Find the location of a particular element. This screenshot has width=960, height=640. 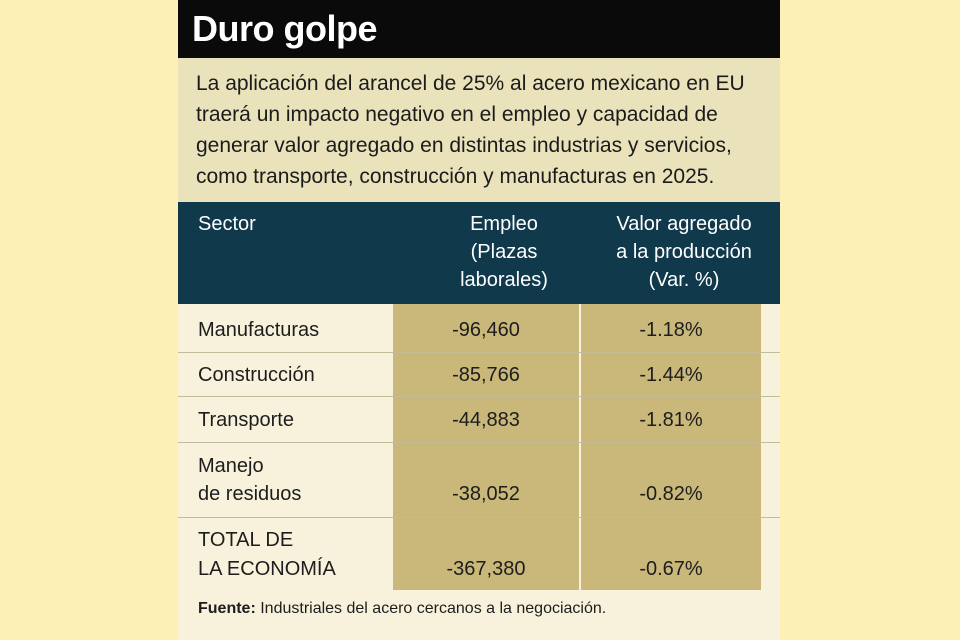

table-row-valor: -0.82% is located at coordinates (671, 494).